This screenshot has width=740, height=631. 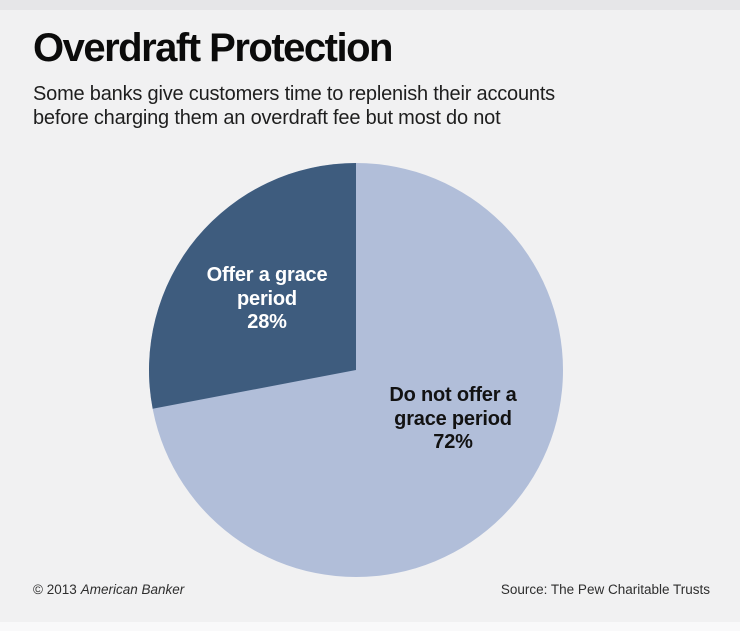 I want to click on source-text: Source: The Pew Charitable Trusts, so click(x=605, y=589).